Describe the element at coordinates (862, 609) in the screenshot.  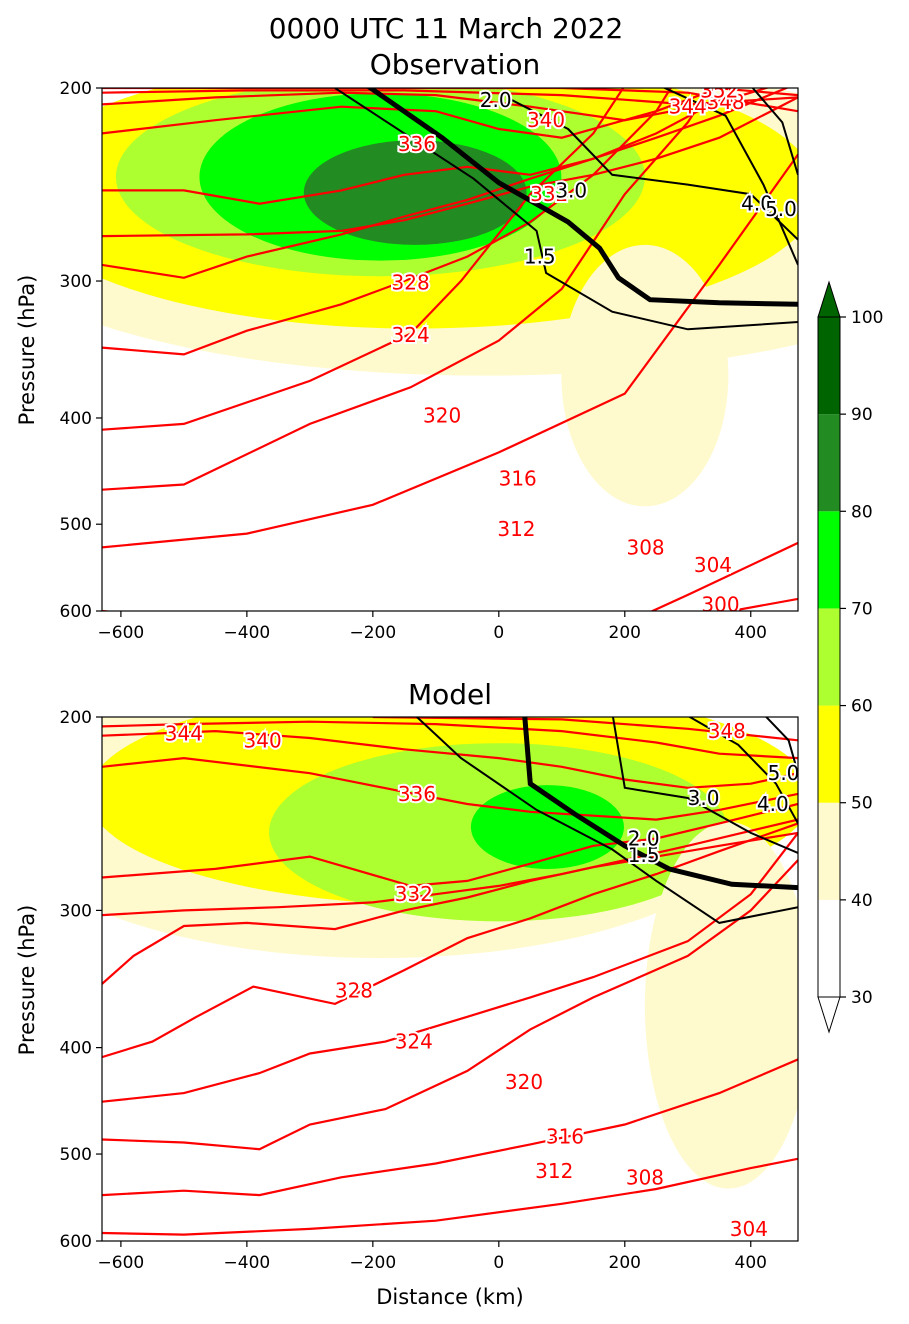
I see `colorbar-tick-label: 70` at that location.